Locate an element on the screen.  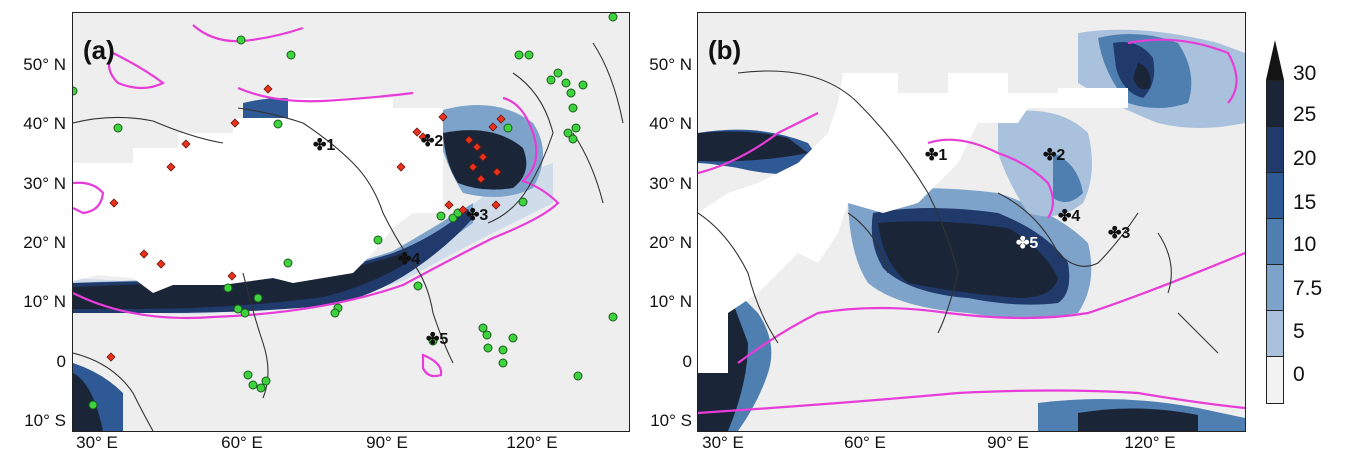
y-tick-b-50n: 50° N is located at coordinates (670, 64).